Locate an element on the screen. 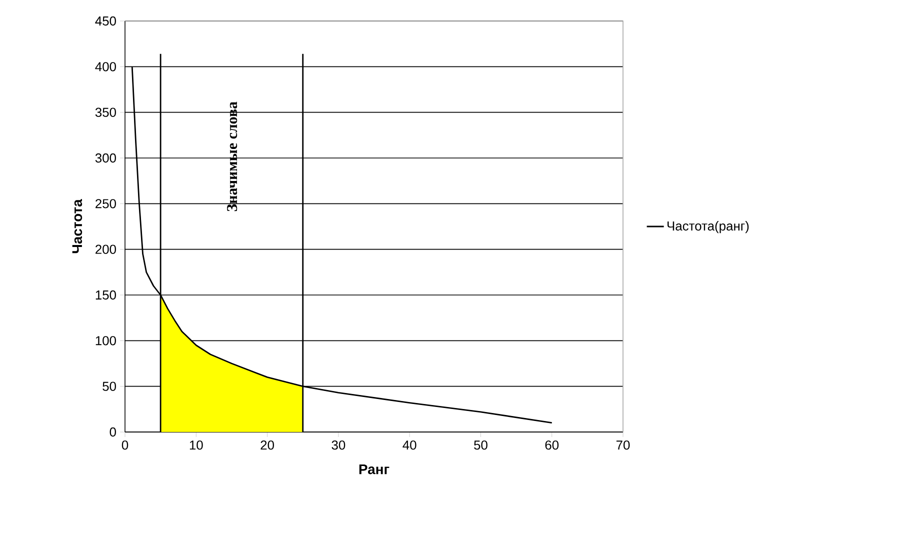  y-tick-label: 200 is located at coordinates (106, 249).